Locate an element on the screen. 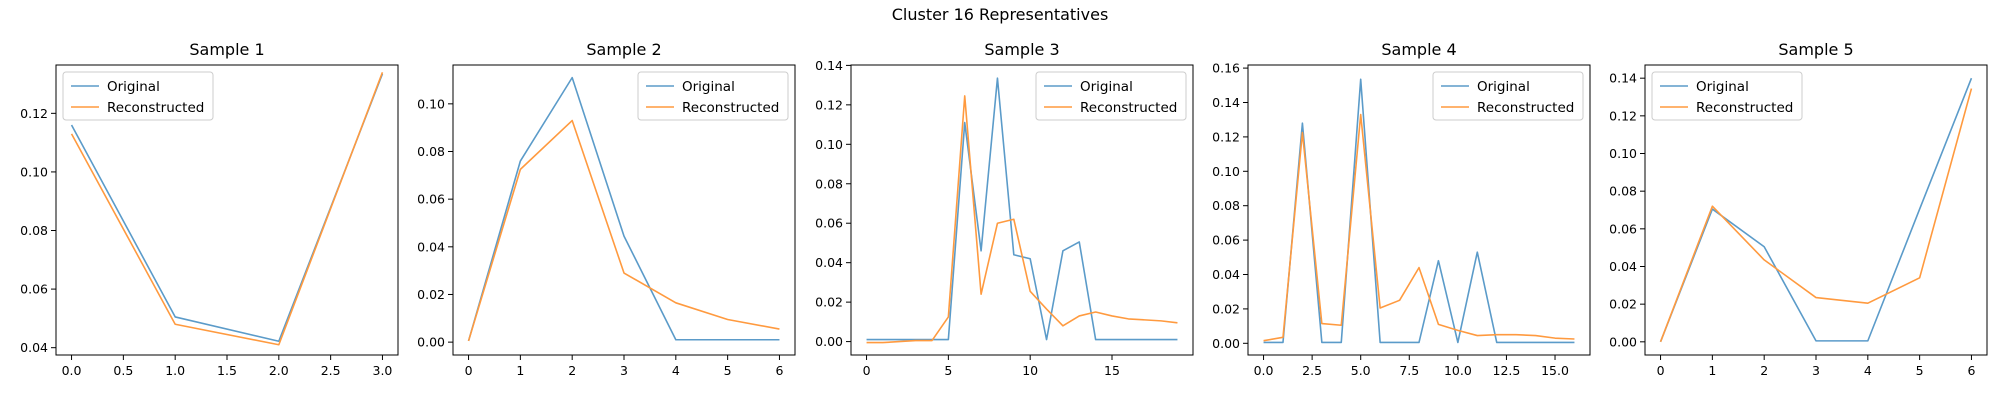 The height and width of the screenshot is (404, 2000). x-tick-label: 2.0 is located at coordinates (279, 370).